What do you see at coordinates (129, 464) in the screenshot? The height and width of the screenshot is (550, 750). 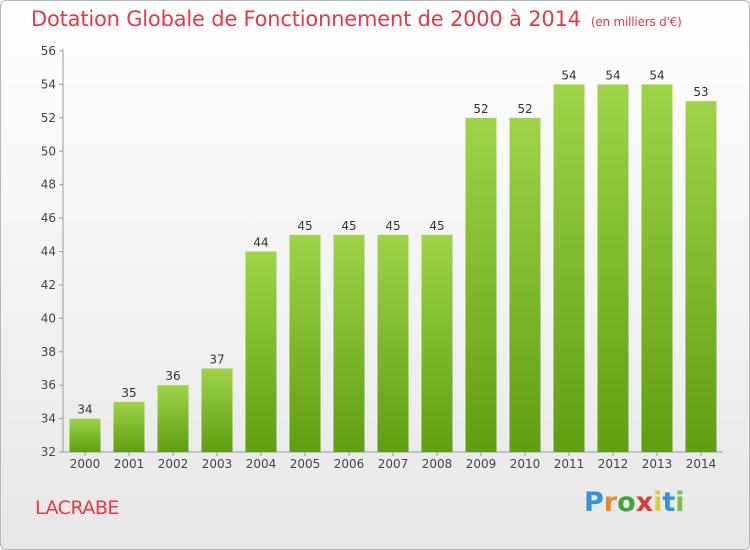 I see `x-tick-label: 2001` at bounding box center [129, 464].